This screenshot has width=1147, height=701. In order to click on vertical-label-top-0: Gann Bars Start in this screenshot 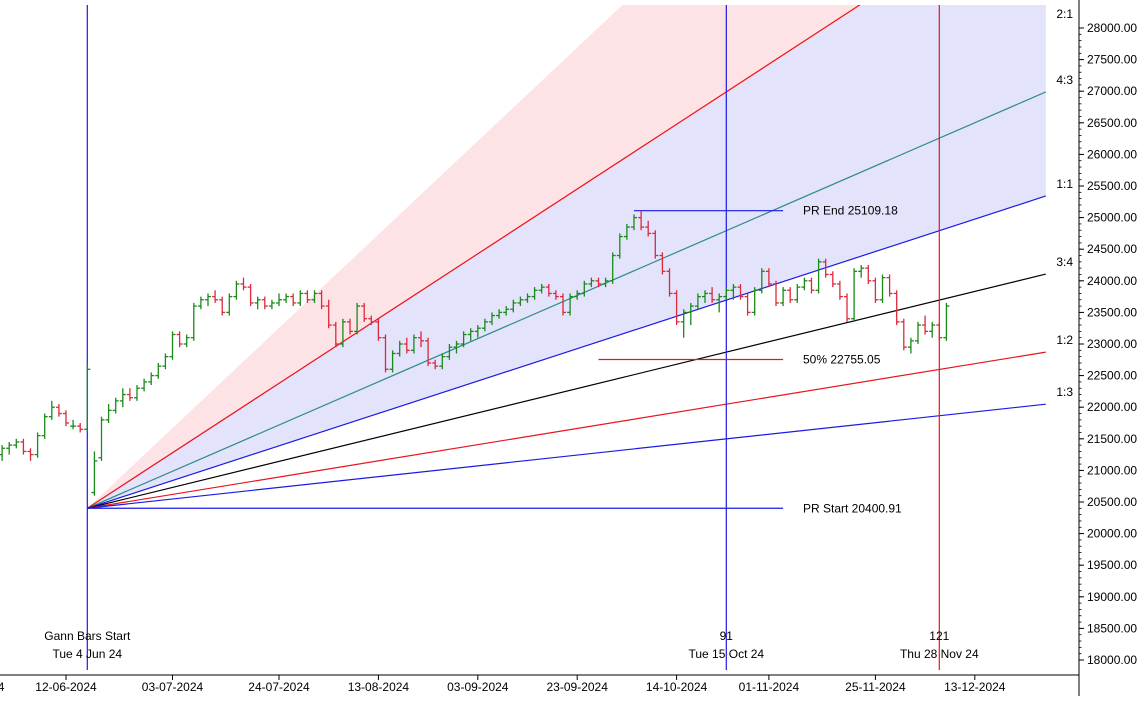, I will do `click(87, 636)`.